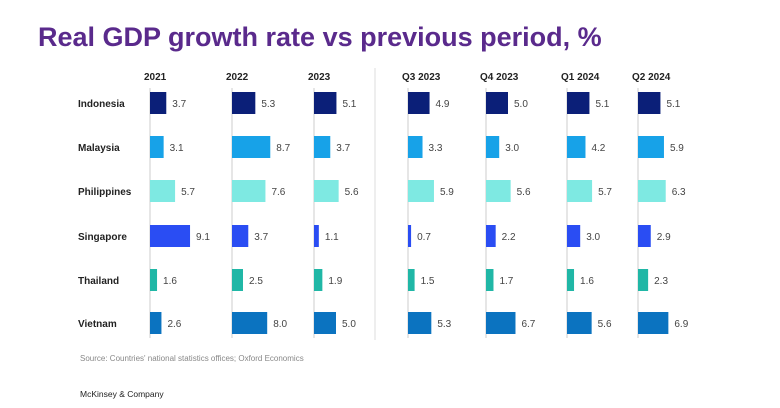 This screenshot has width=780, height=408. I want to click on data-label: 3.1, so click(177, 148).